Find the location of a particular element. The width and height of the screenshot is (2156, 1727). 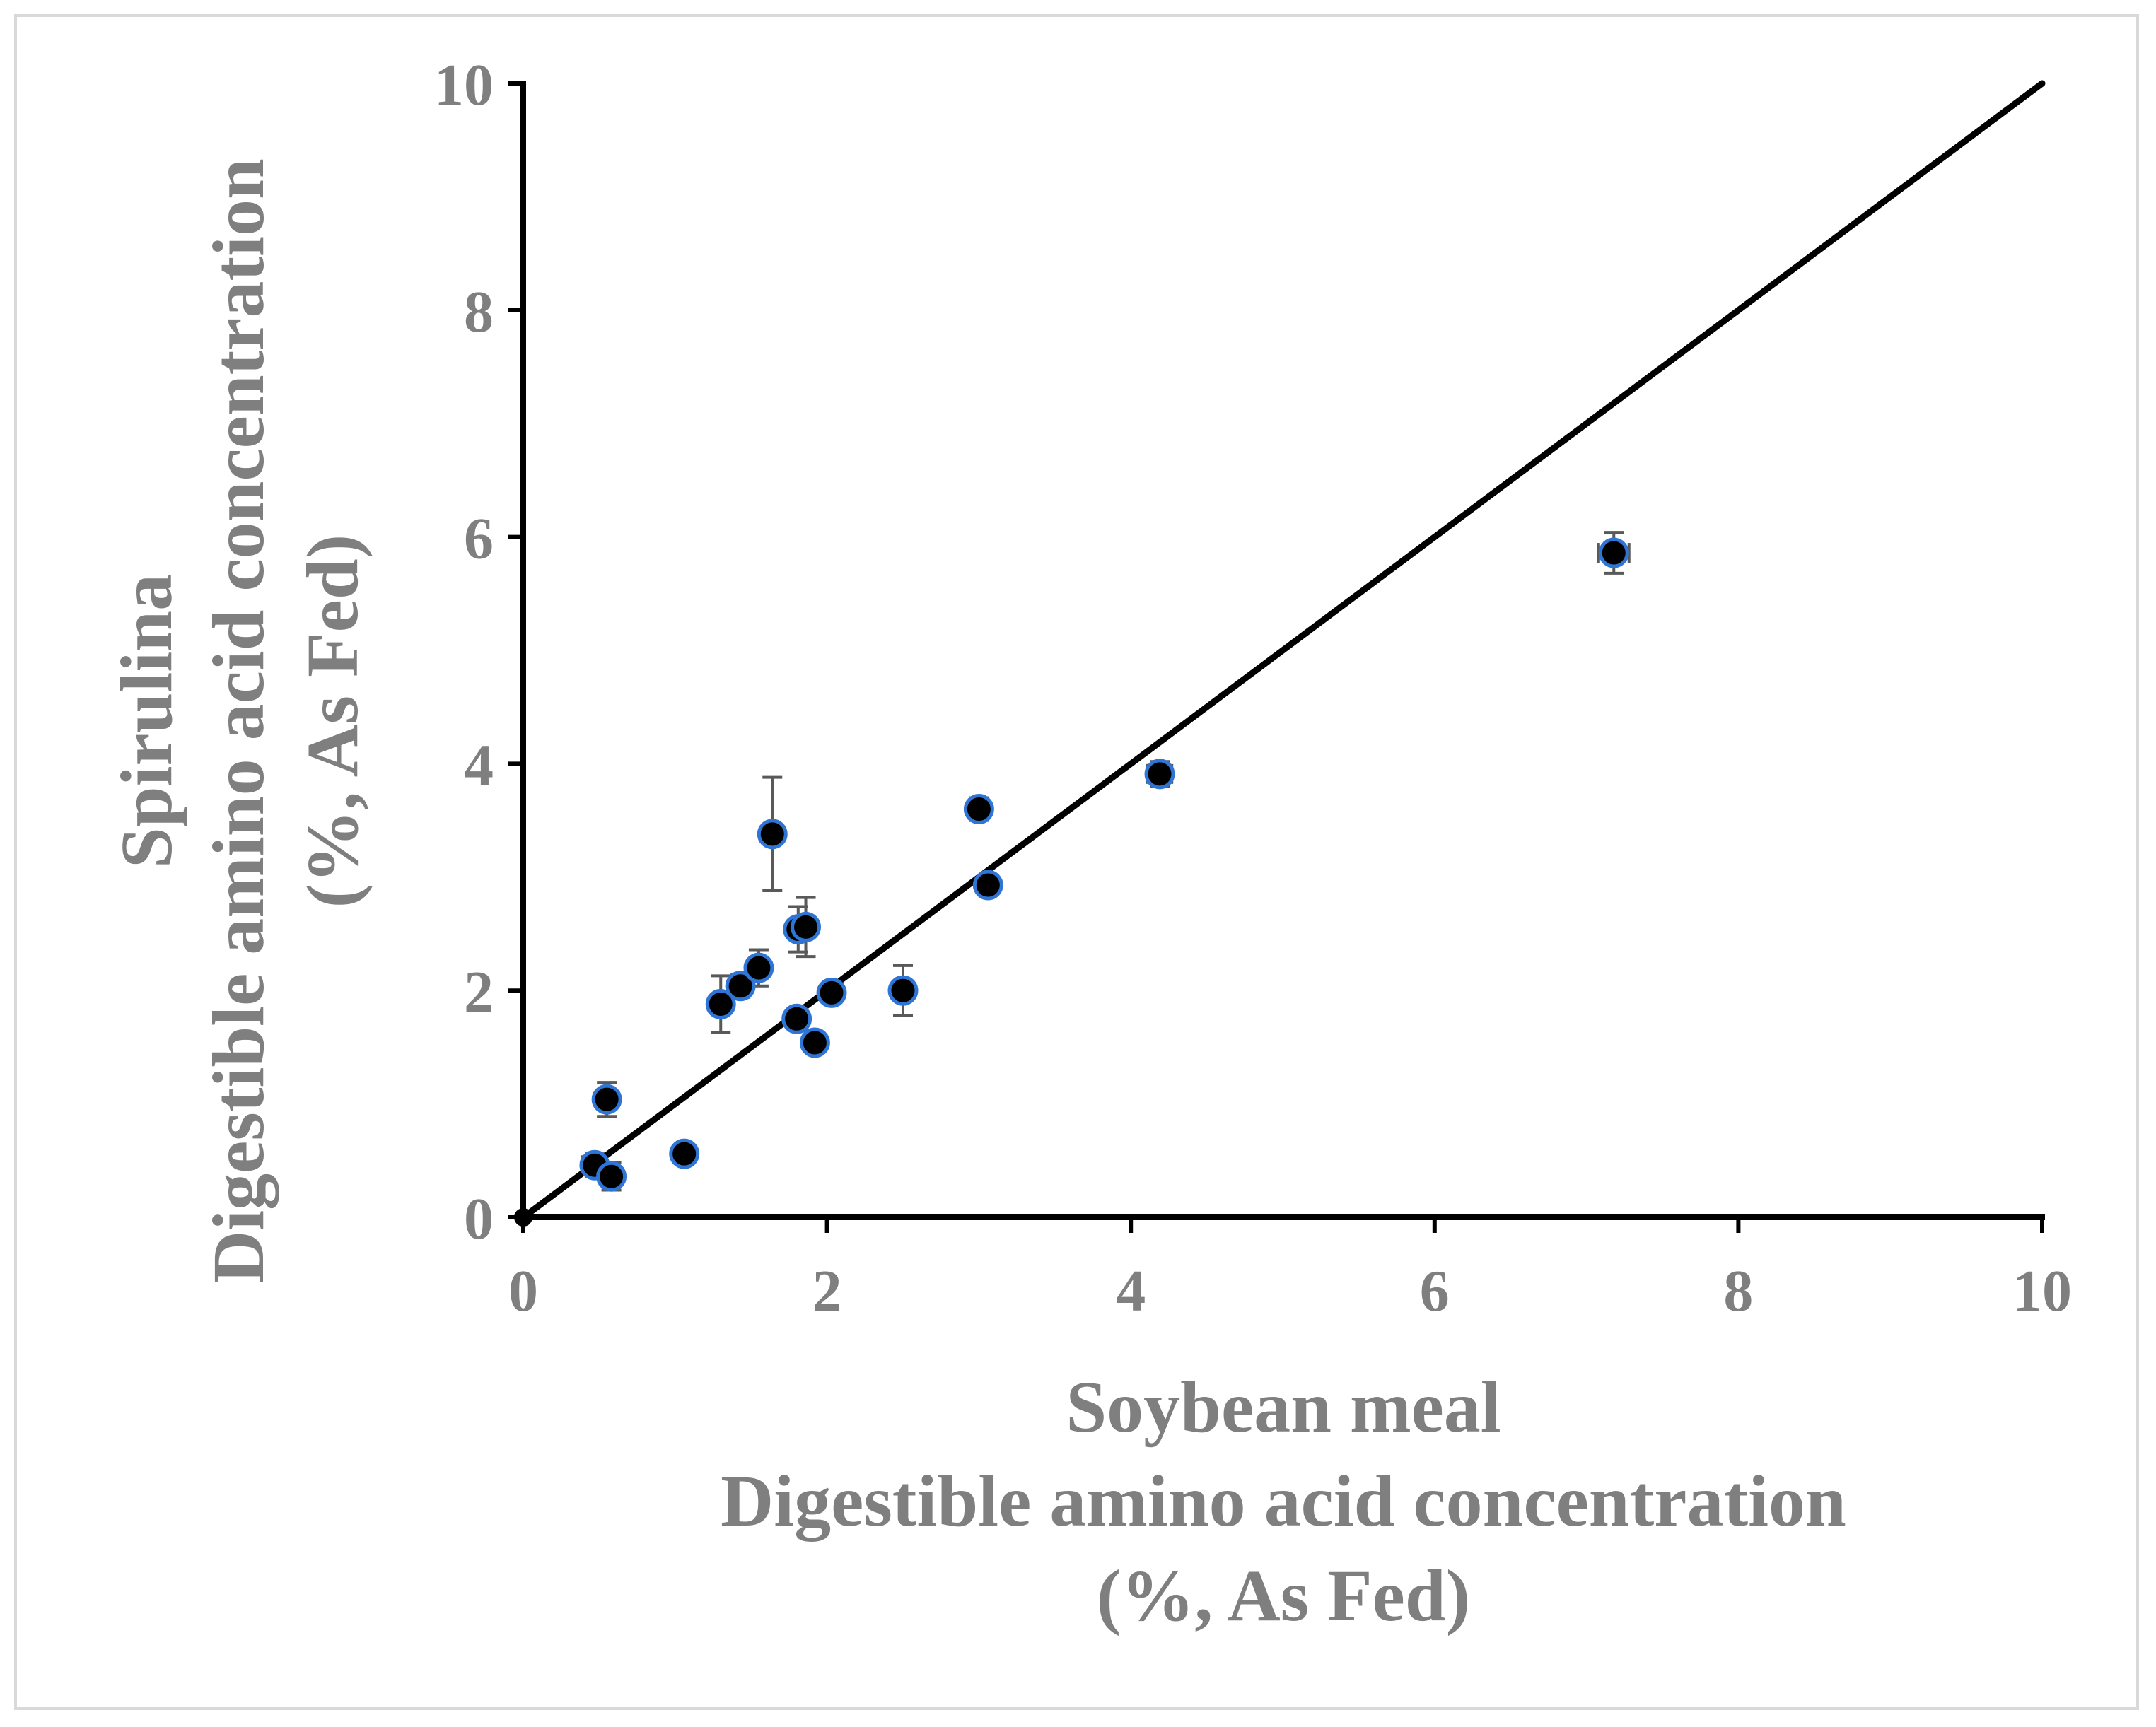

y-tick-label: 4 is located at coordinates (479, 765).